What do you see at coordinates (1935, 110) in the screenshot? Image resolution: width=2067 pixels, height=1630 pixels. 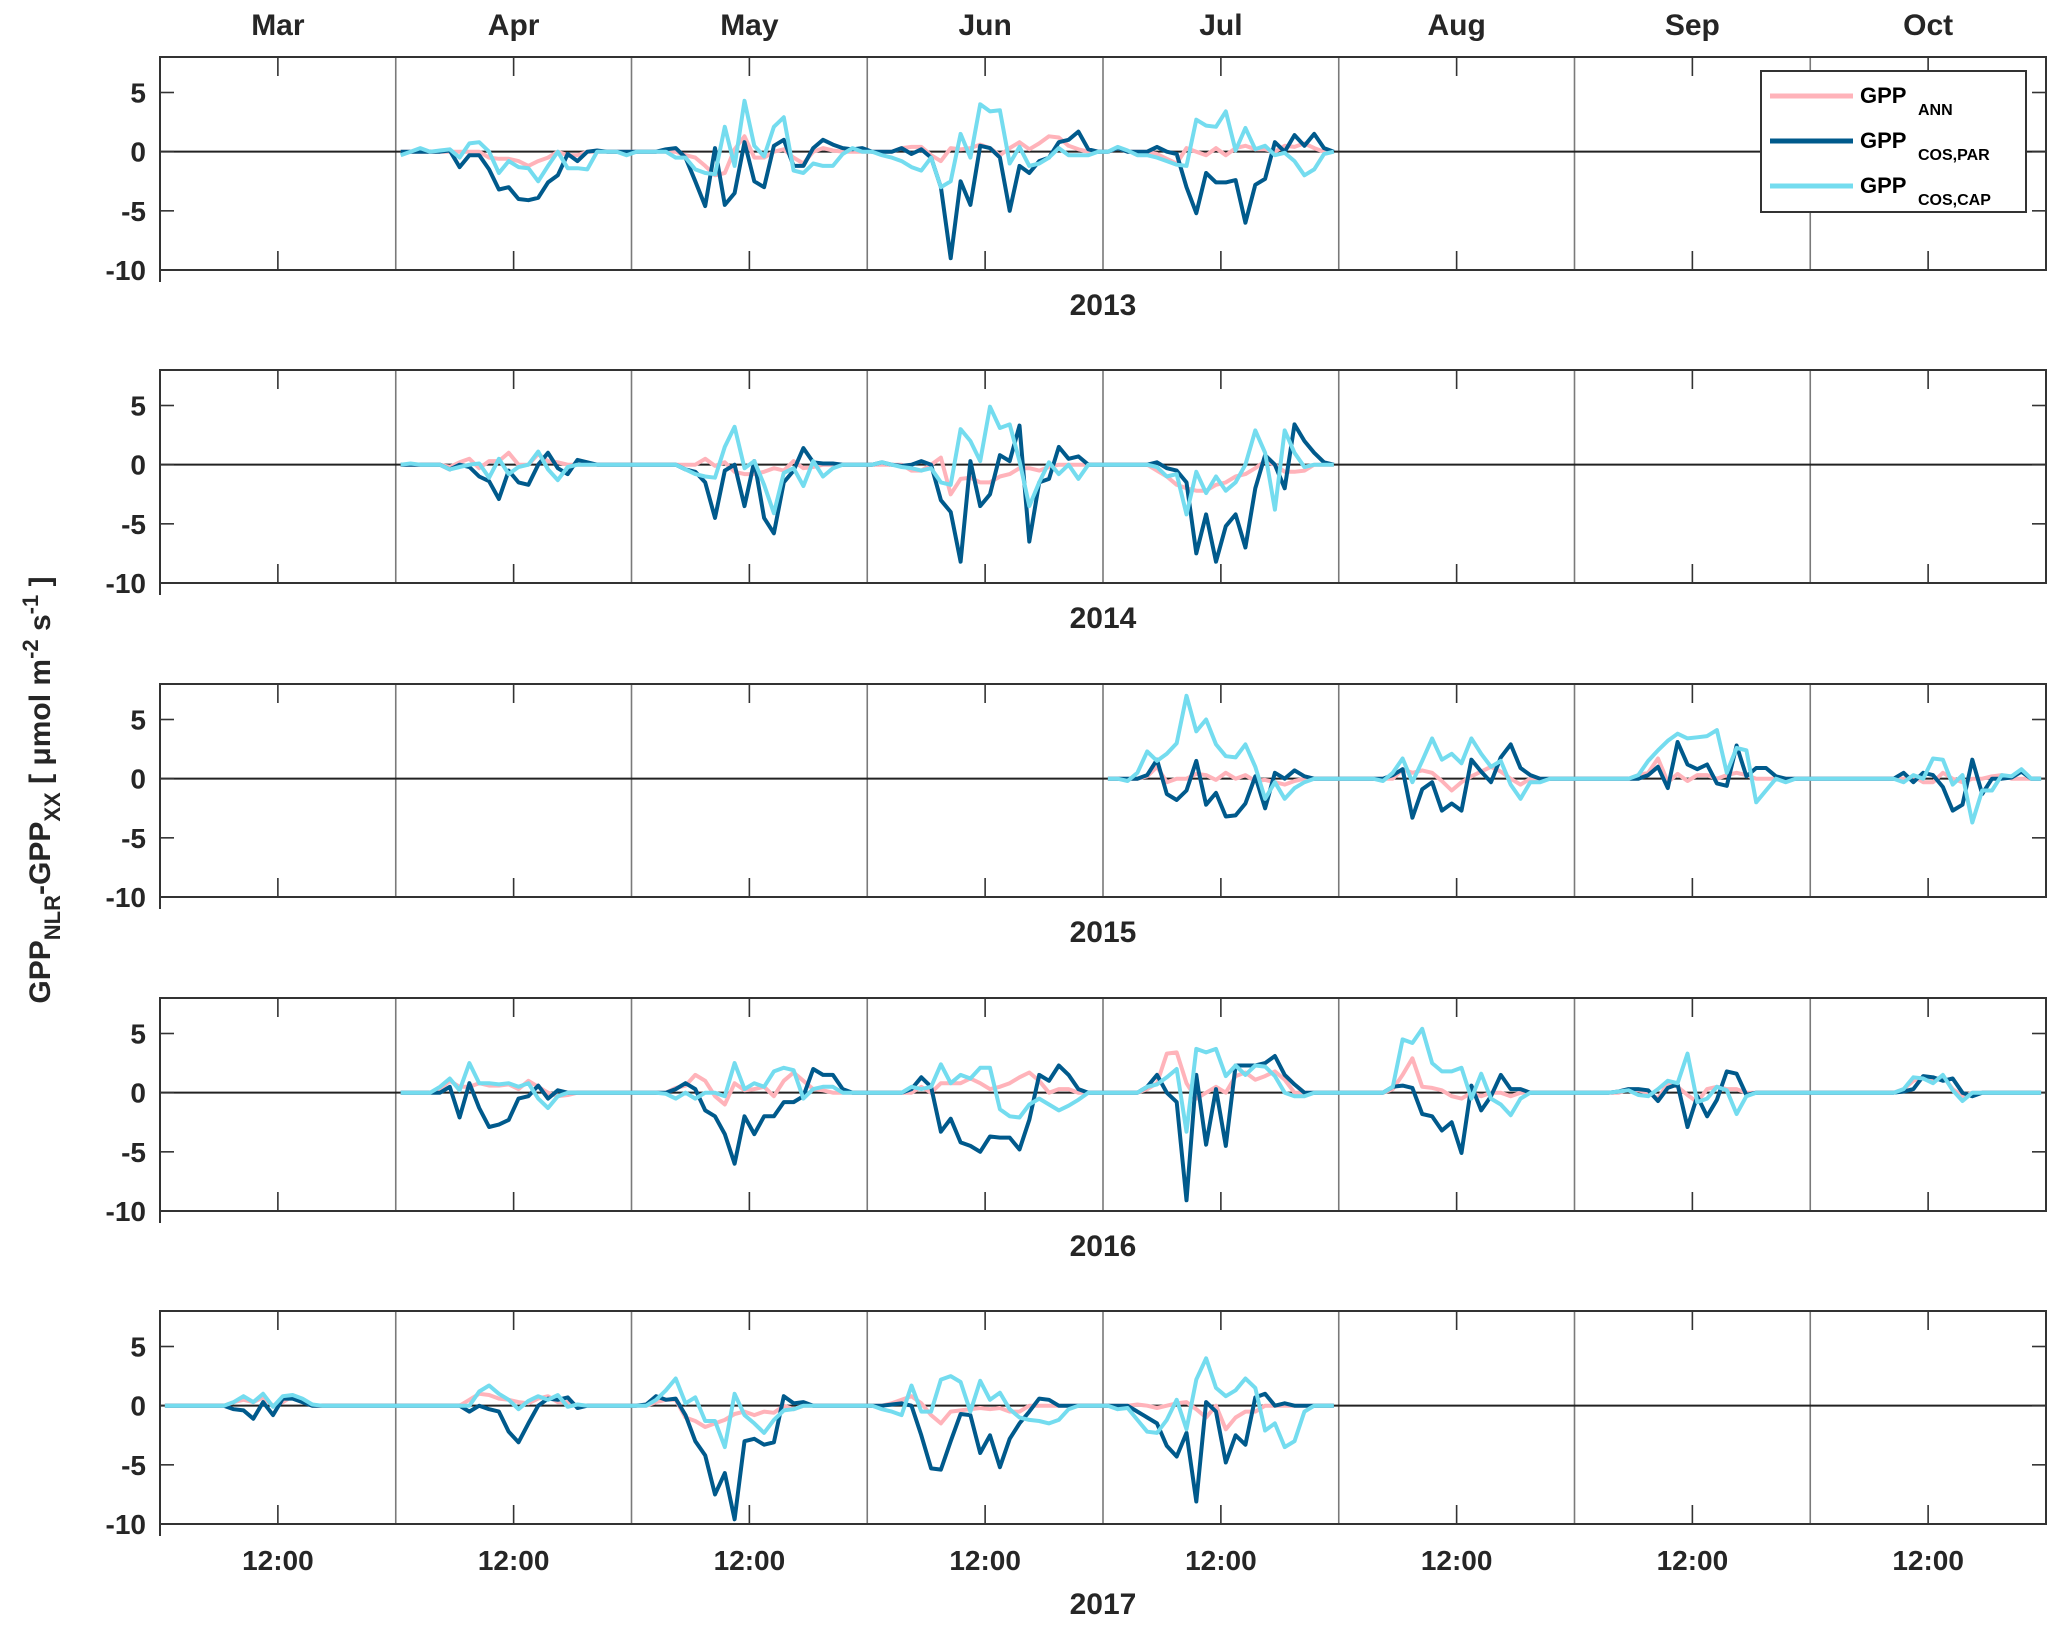 I see `legend-subscript: ANN` at bounding box center [1935, 110].